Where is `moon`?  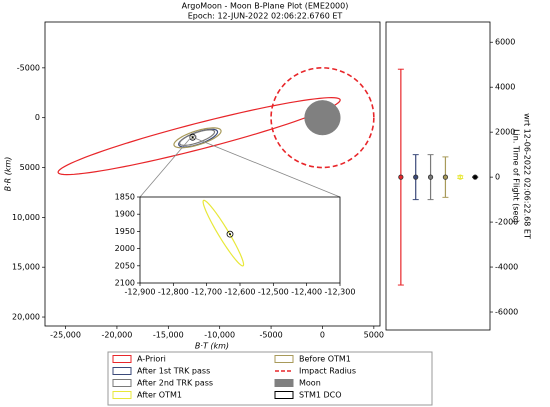 moon is located at coordinates (322, 118).